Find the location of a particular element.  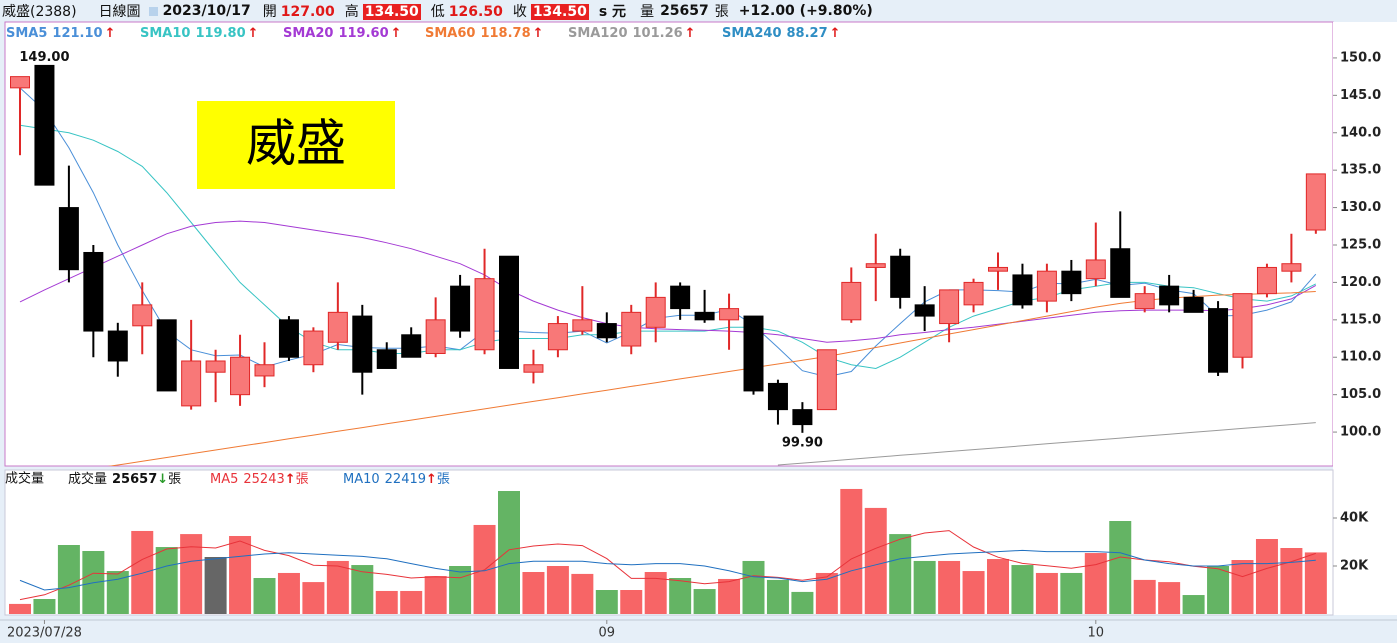

legend-value: 119.60 is located at coordinates (363, 33).